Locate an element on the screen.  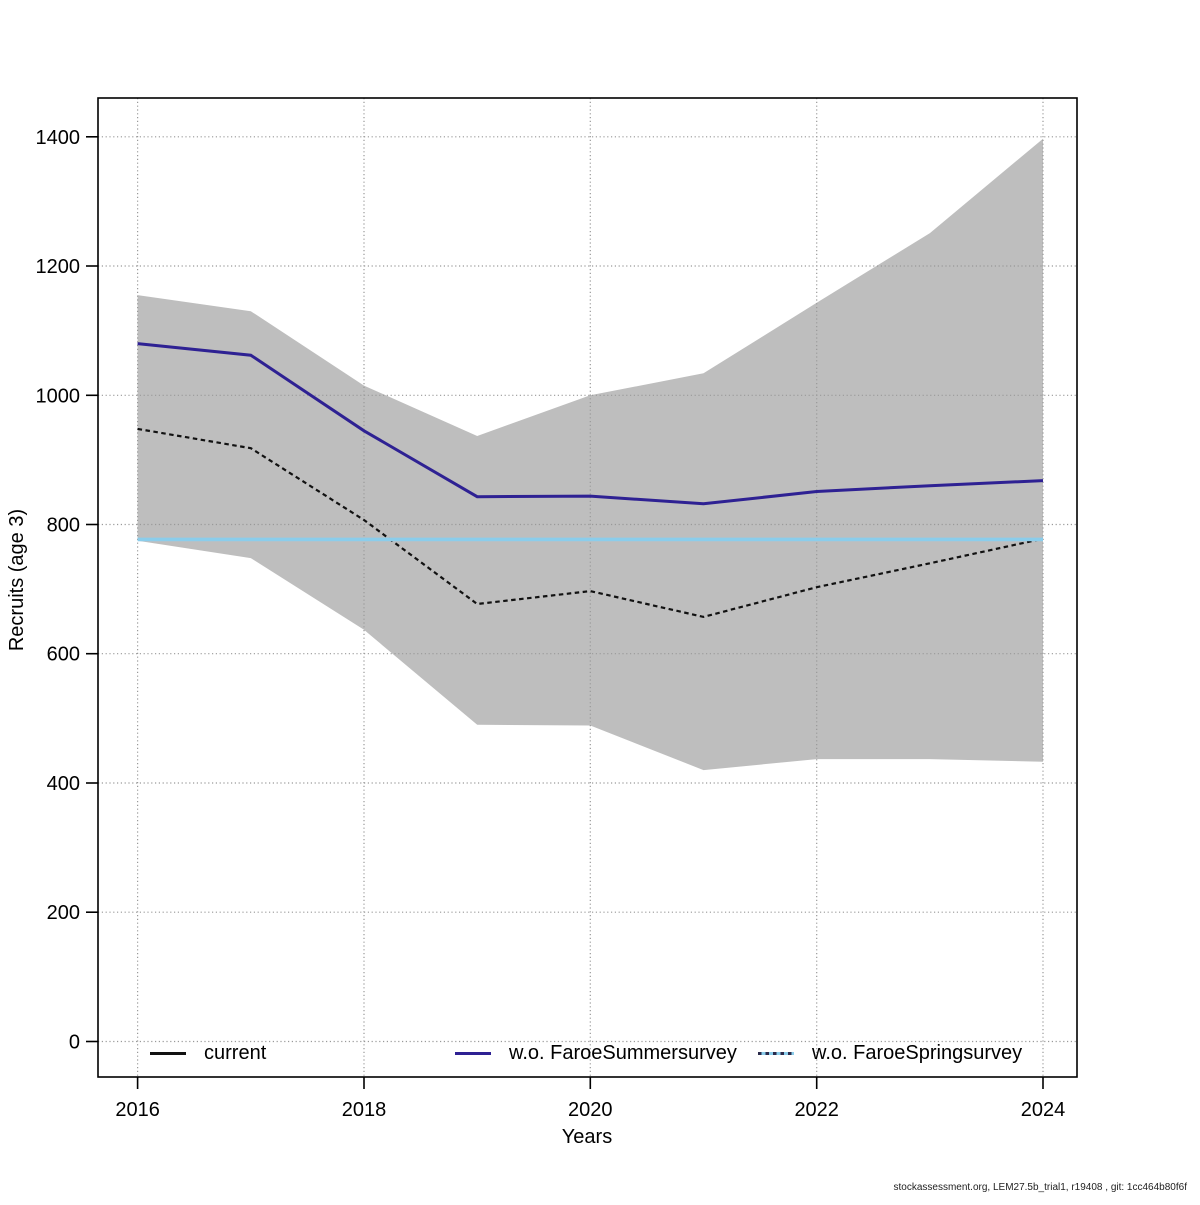
x-axis-title: Years is located at coordinates (587, 1137).